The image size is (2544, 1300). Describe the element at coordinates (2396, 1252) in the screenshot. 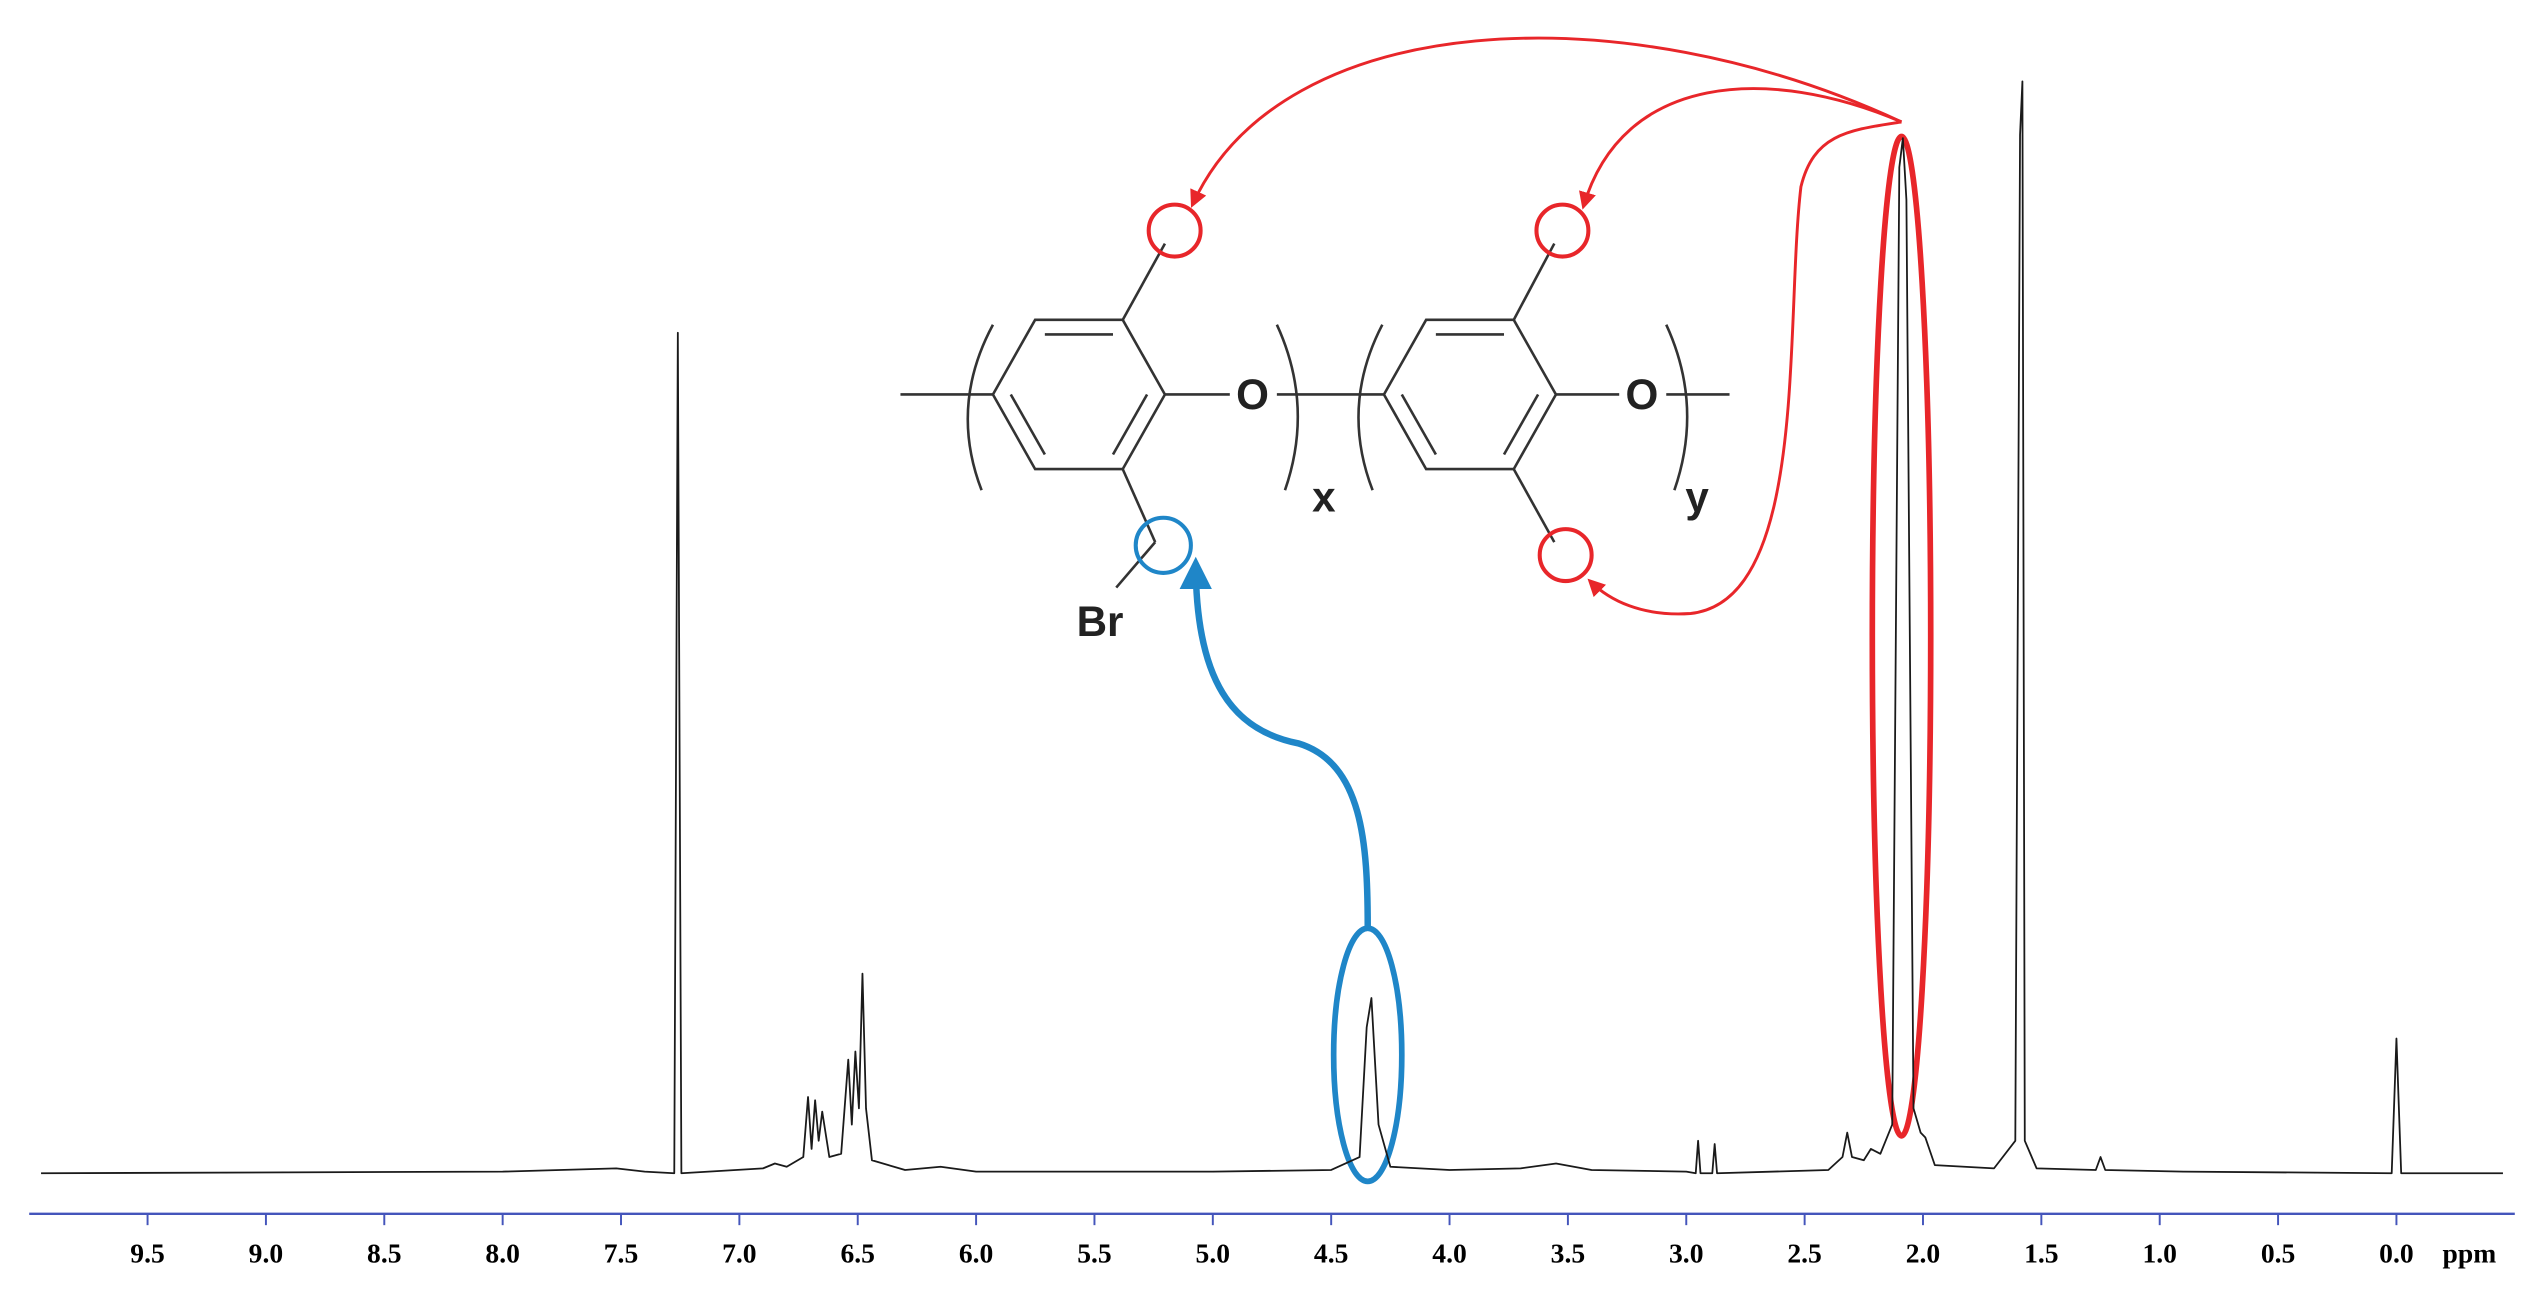

I see `x-tick-label: 0.0` at that location.